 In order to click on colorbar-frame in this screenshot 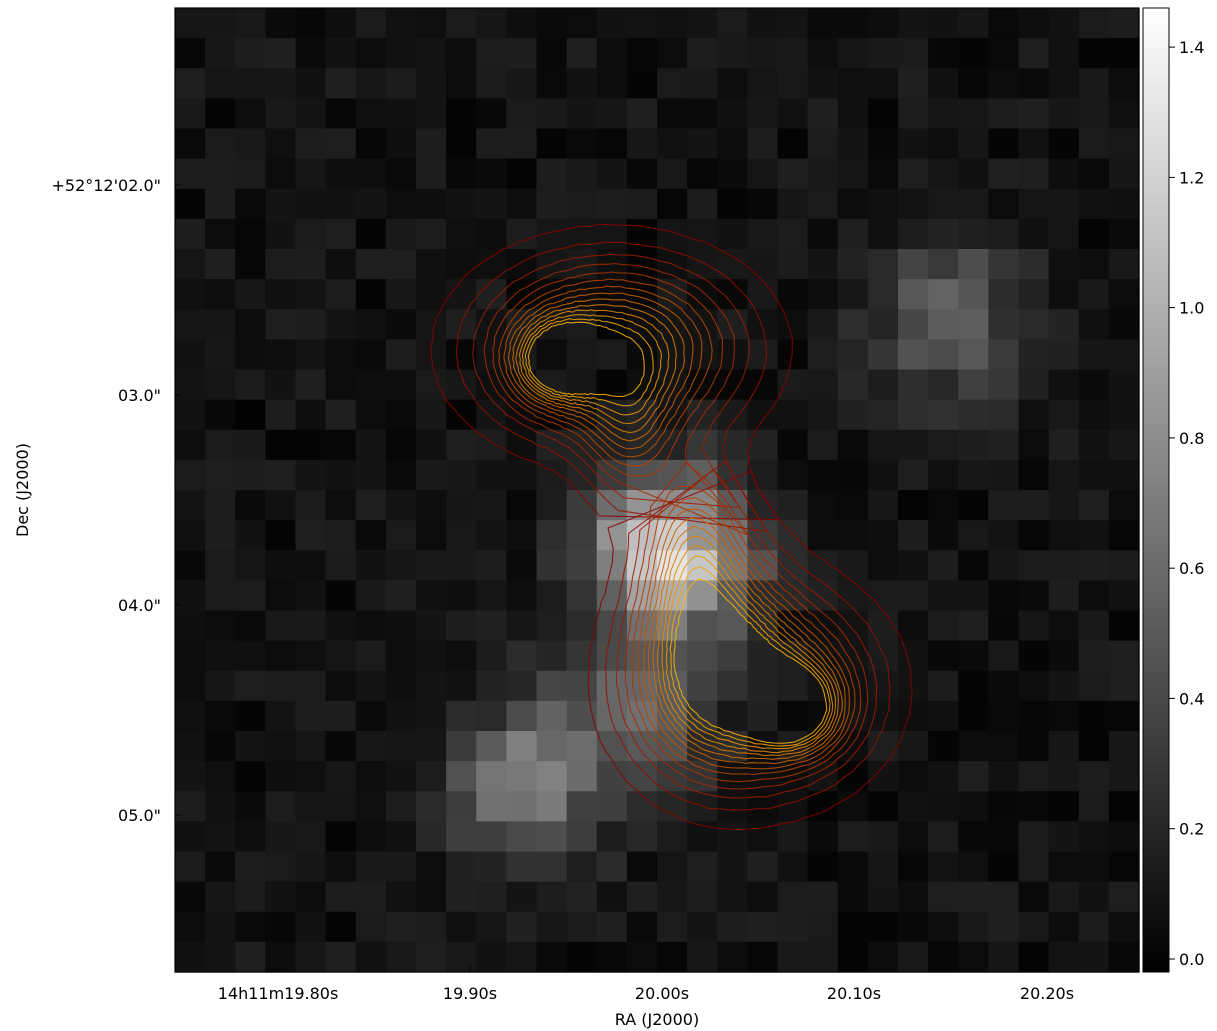, I will do `click(1156, 490)`.